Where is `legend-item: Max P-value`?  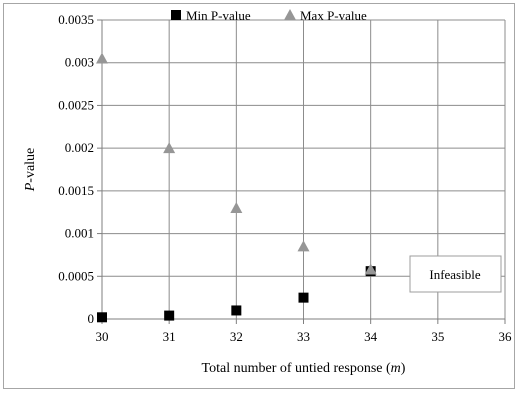 legend-item: Max P-value is located at coordinates (325, 15).